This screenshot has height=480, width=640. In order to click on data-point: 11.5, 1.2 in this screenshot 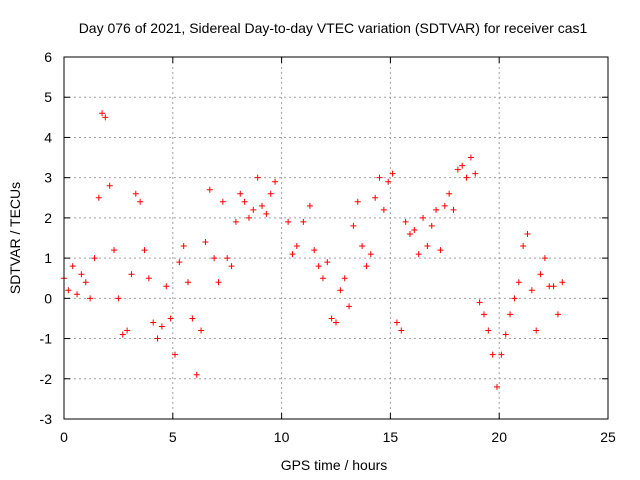, I will do `click(314, 250)`.